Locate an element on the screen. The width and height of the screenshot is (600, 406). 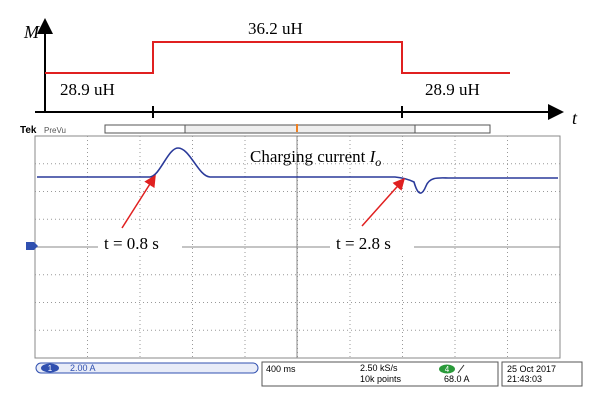
trace-label: Charging current Io is located at coordinates (315, 158).